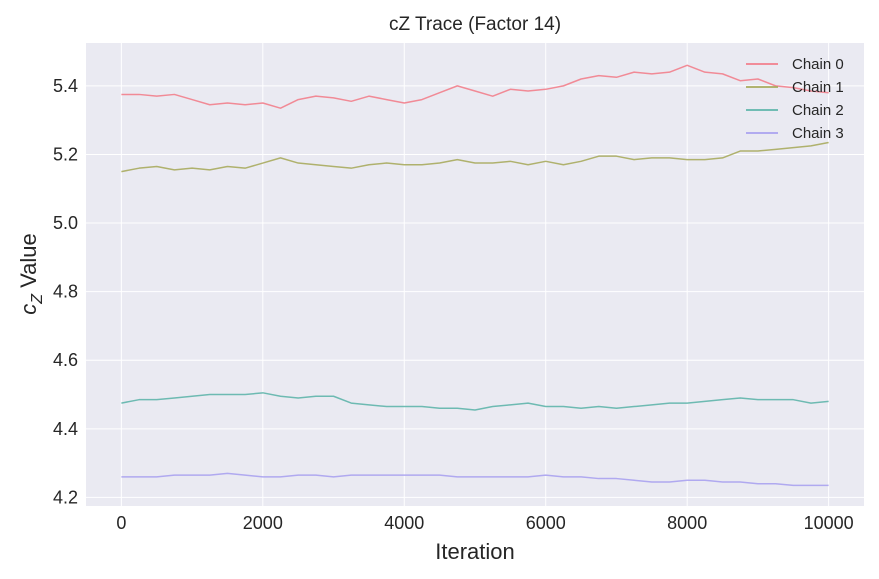 This screenshot has width=879, height=579. I want to click on legend-label-chain-0: Chain 0, so click(818, 64).